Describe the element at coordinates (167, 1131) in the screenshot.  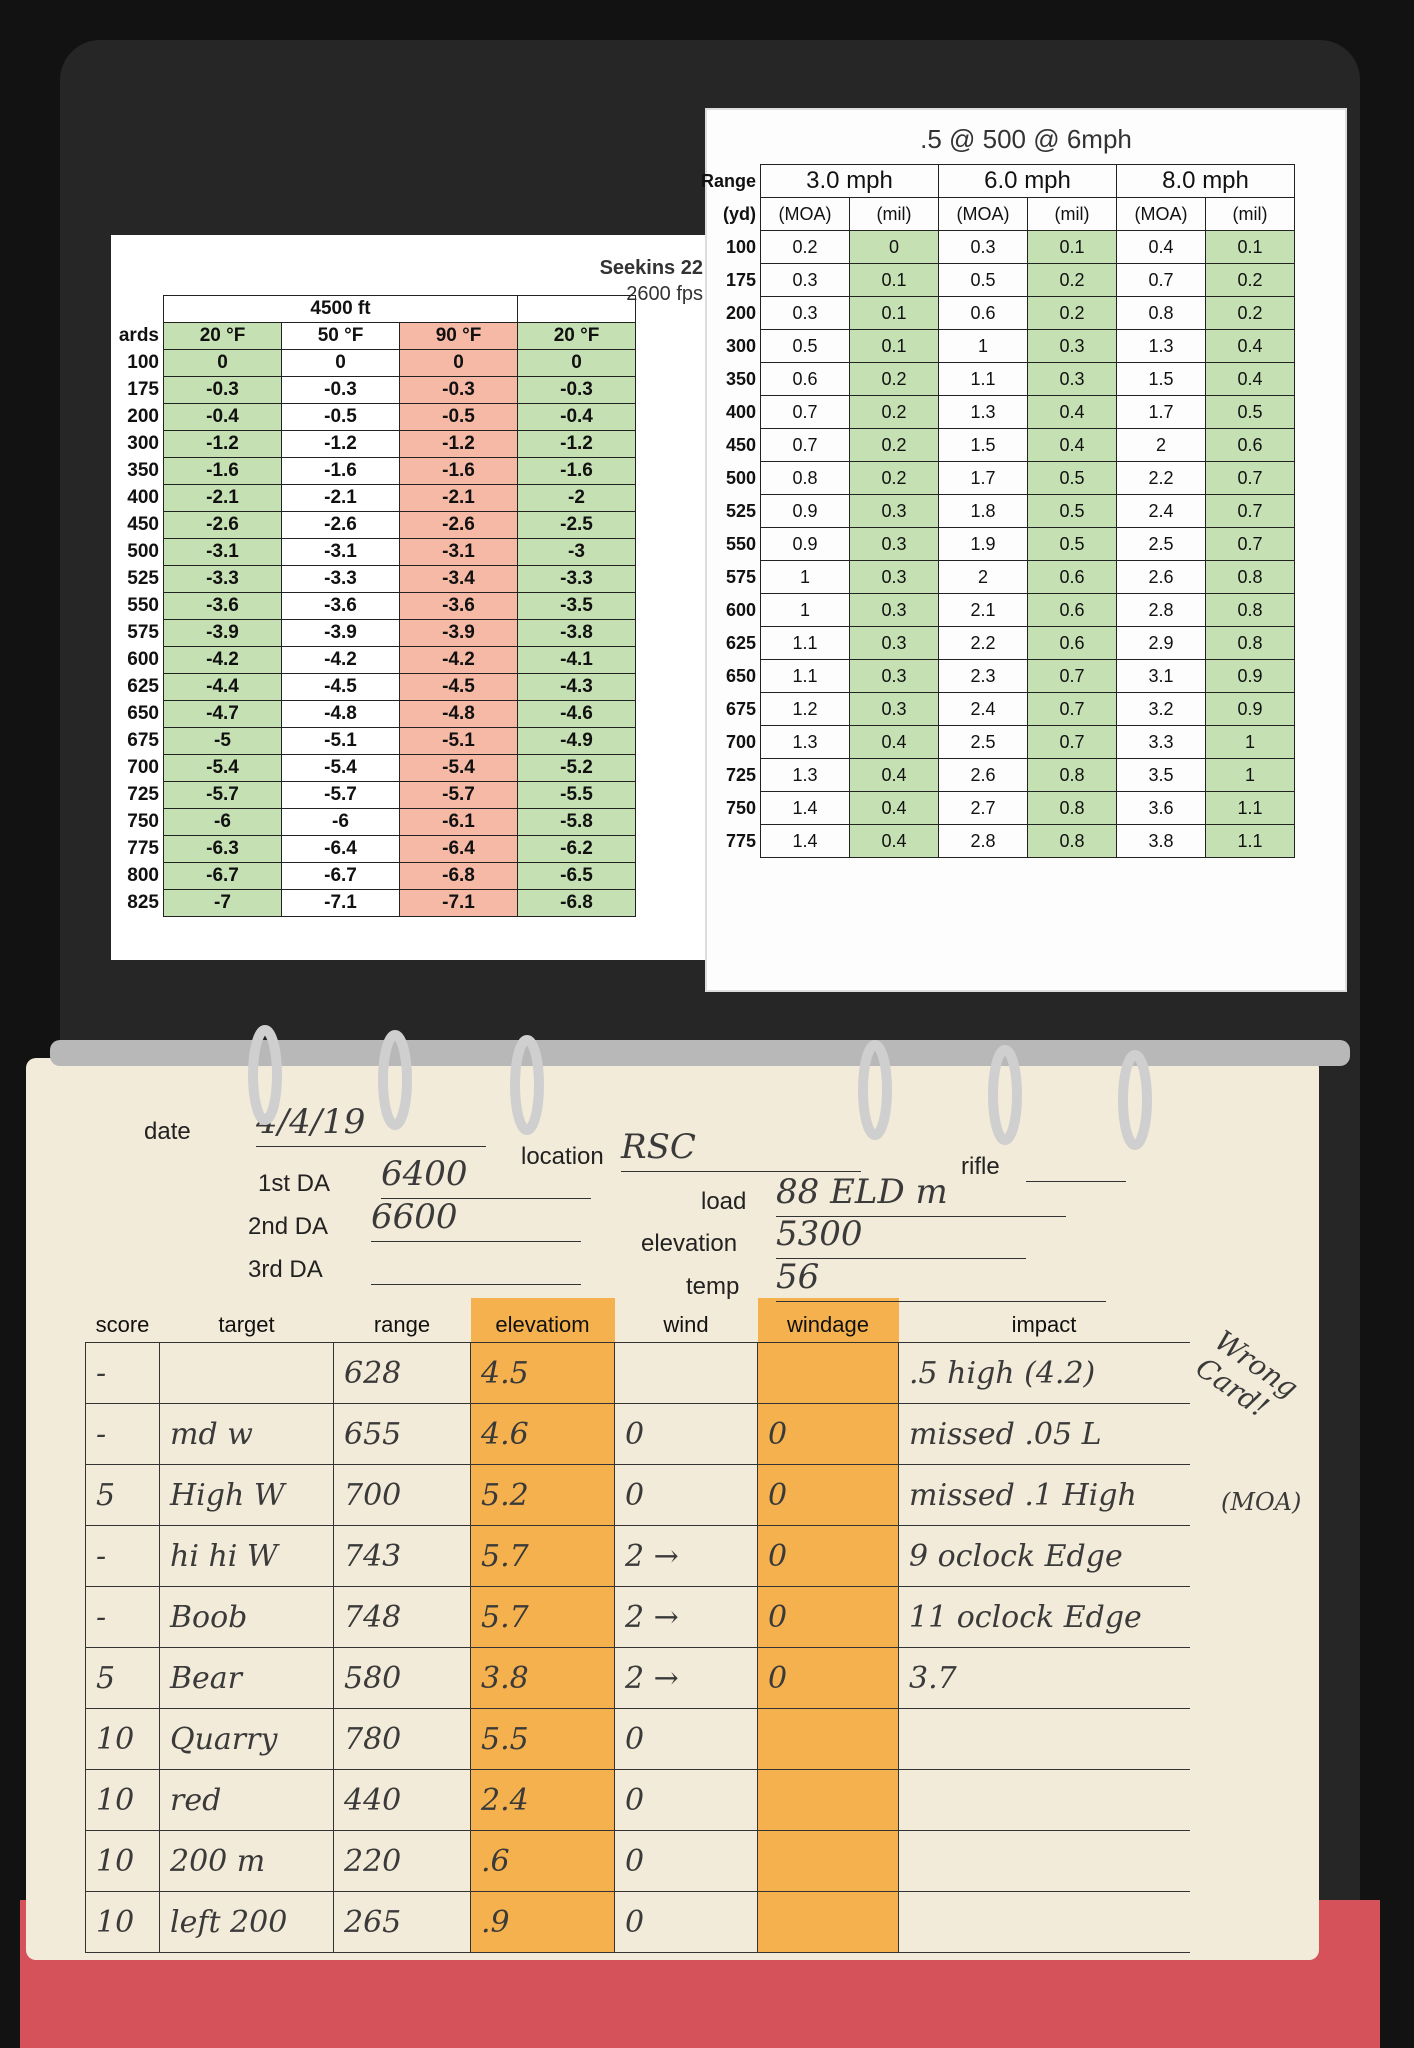
I see `field-label: date` at that location.